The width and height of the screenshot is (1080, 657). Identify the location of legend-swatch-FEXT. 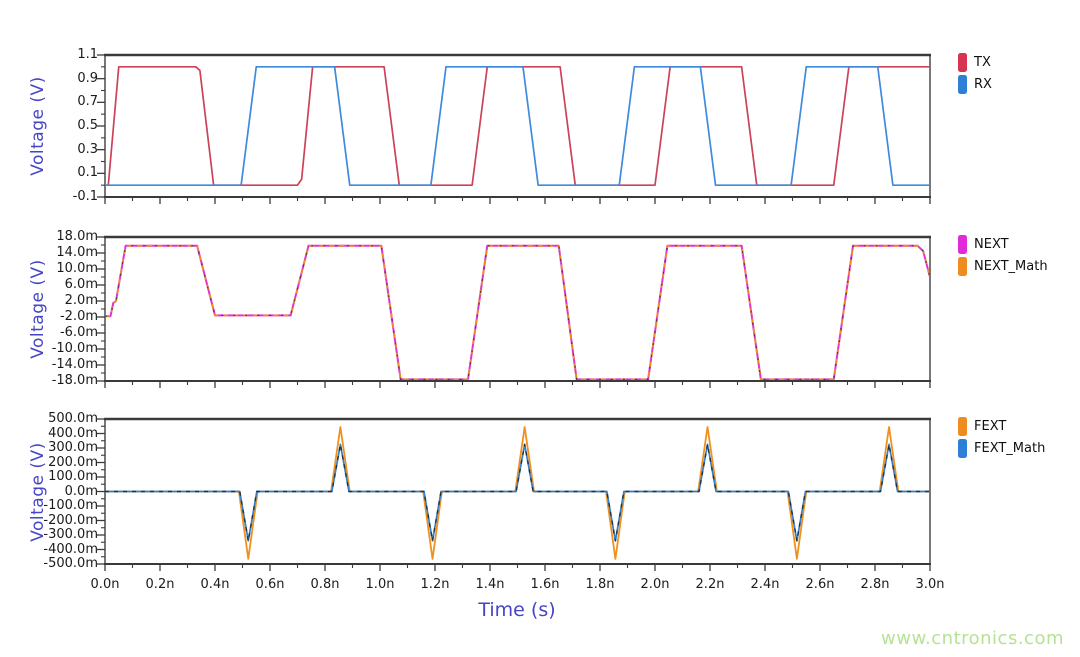
(962, 426).